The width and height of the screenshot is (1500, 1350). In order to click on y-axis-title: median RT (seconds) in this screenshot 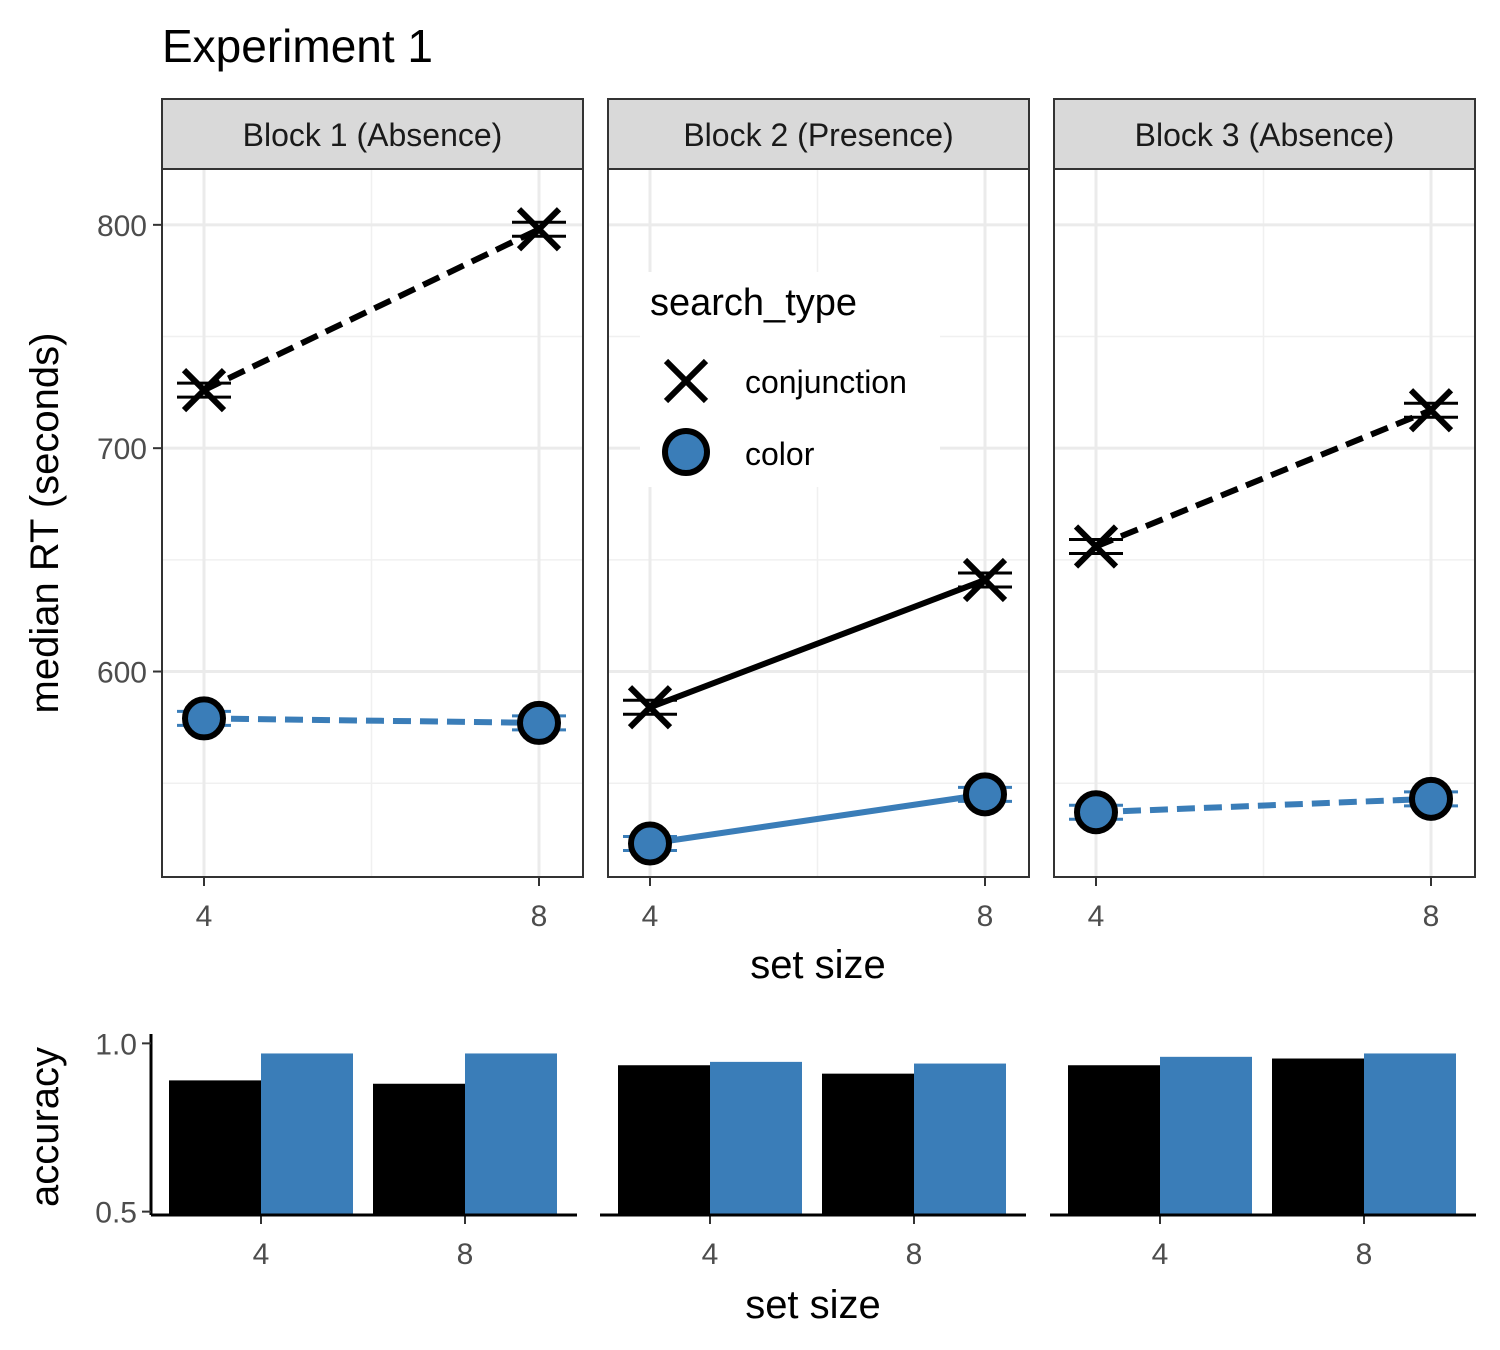, I will do `click(45, 523)`.